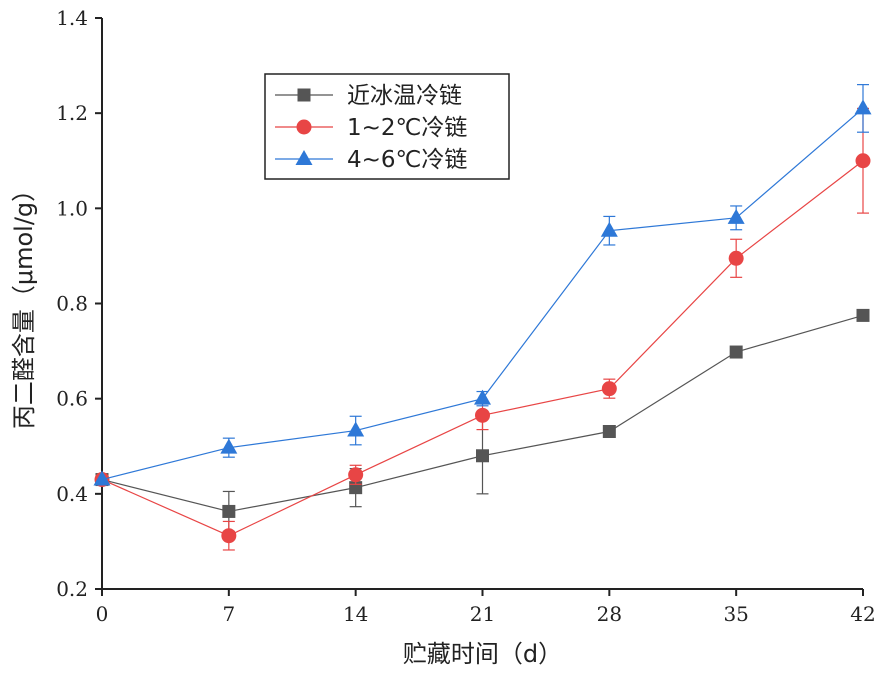 This screenshot has width=886, height=673. I want to click on y-tick-label: 0.2, so click(72, 589).